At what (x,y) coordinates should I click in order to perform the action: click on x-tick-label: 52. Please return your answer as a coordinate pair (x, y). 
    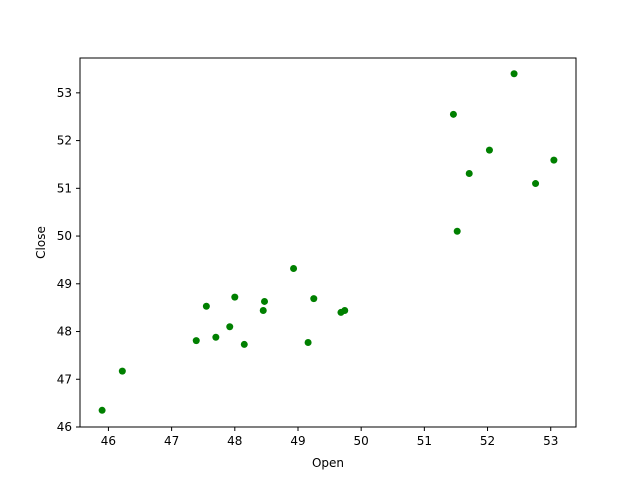
    Looking at the image, I should click on (487, 441).